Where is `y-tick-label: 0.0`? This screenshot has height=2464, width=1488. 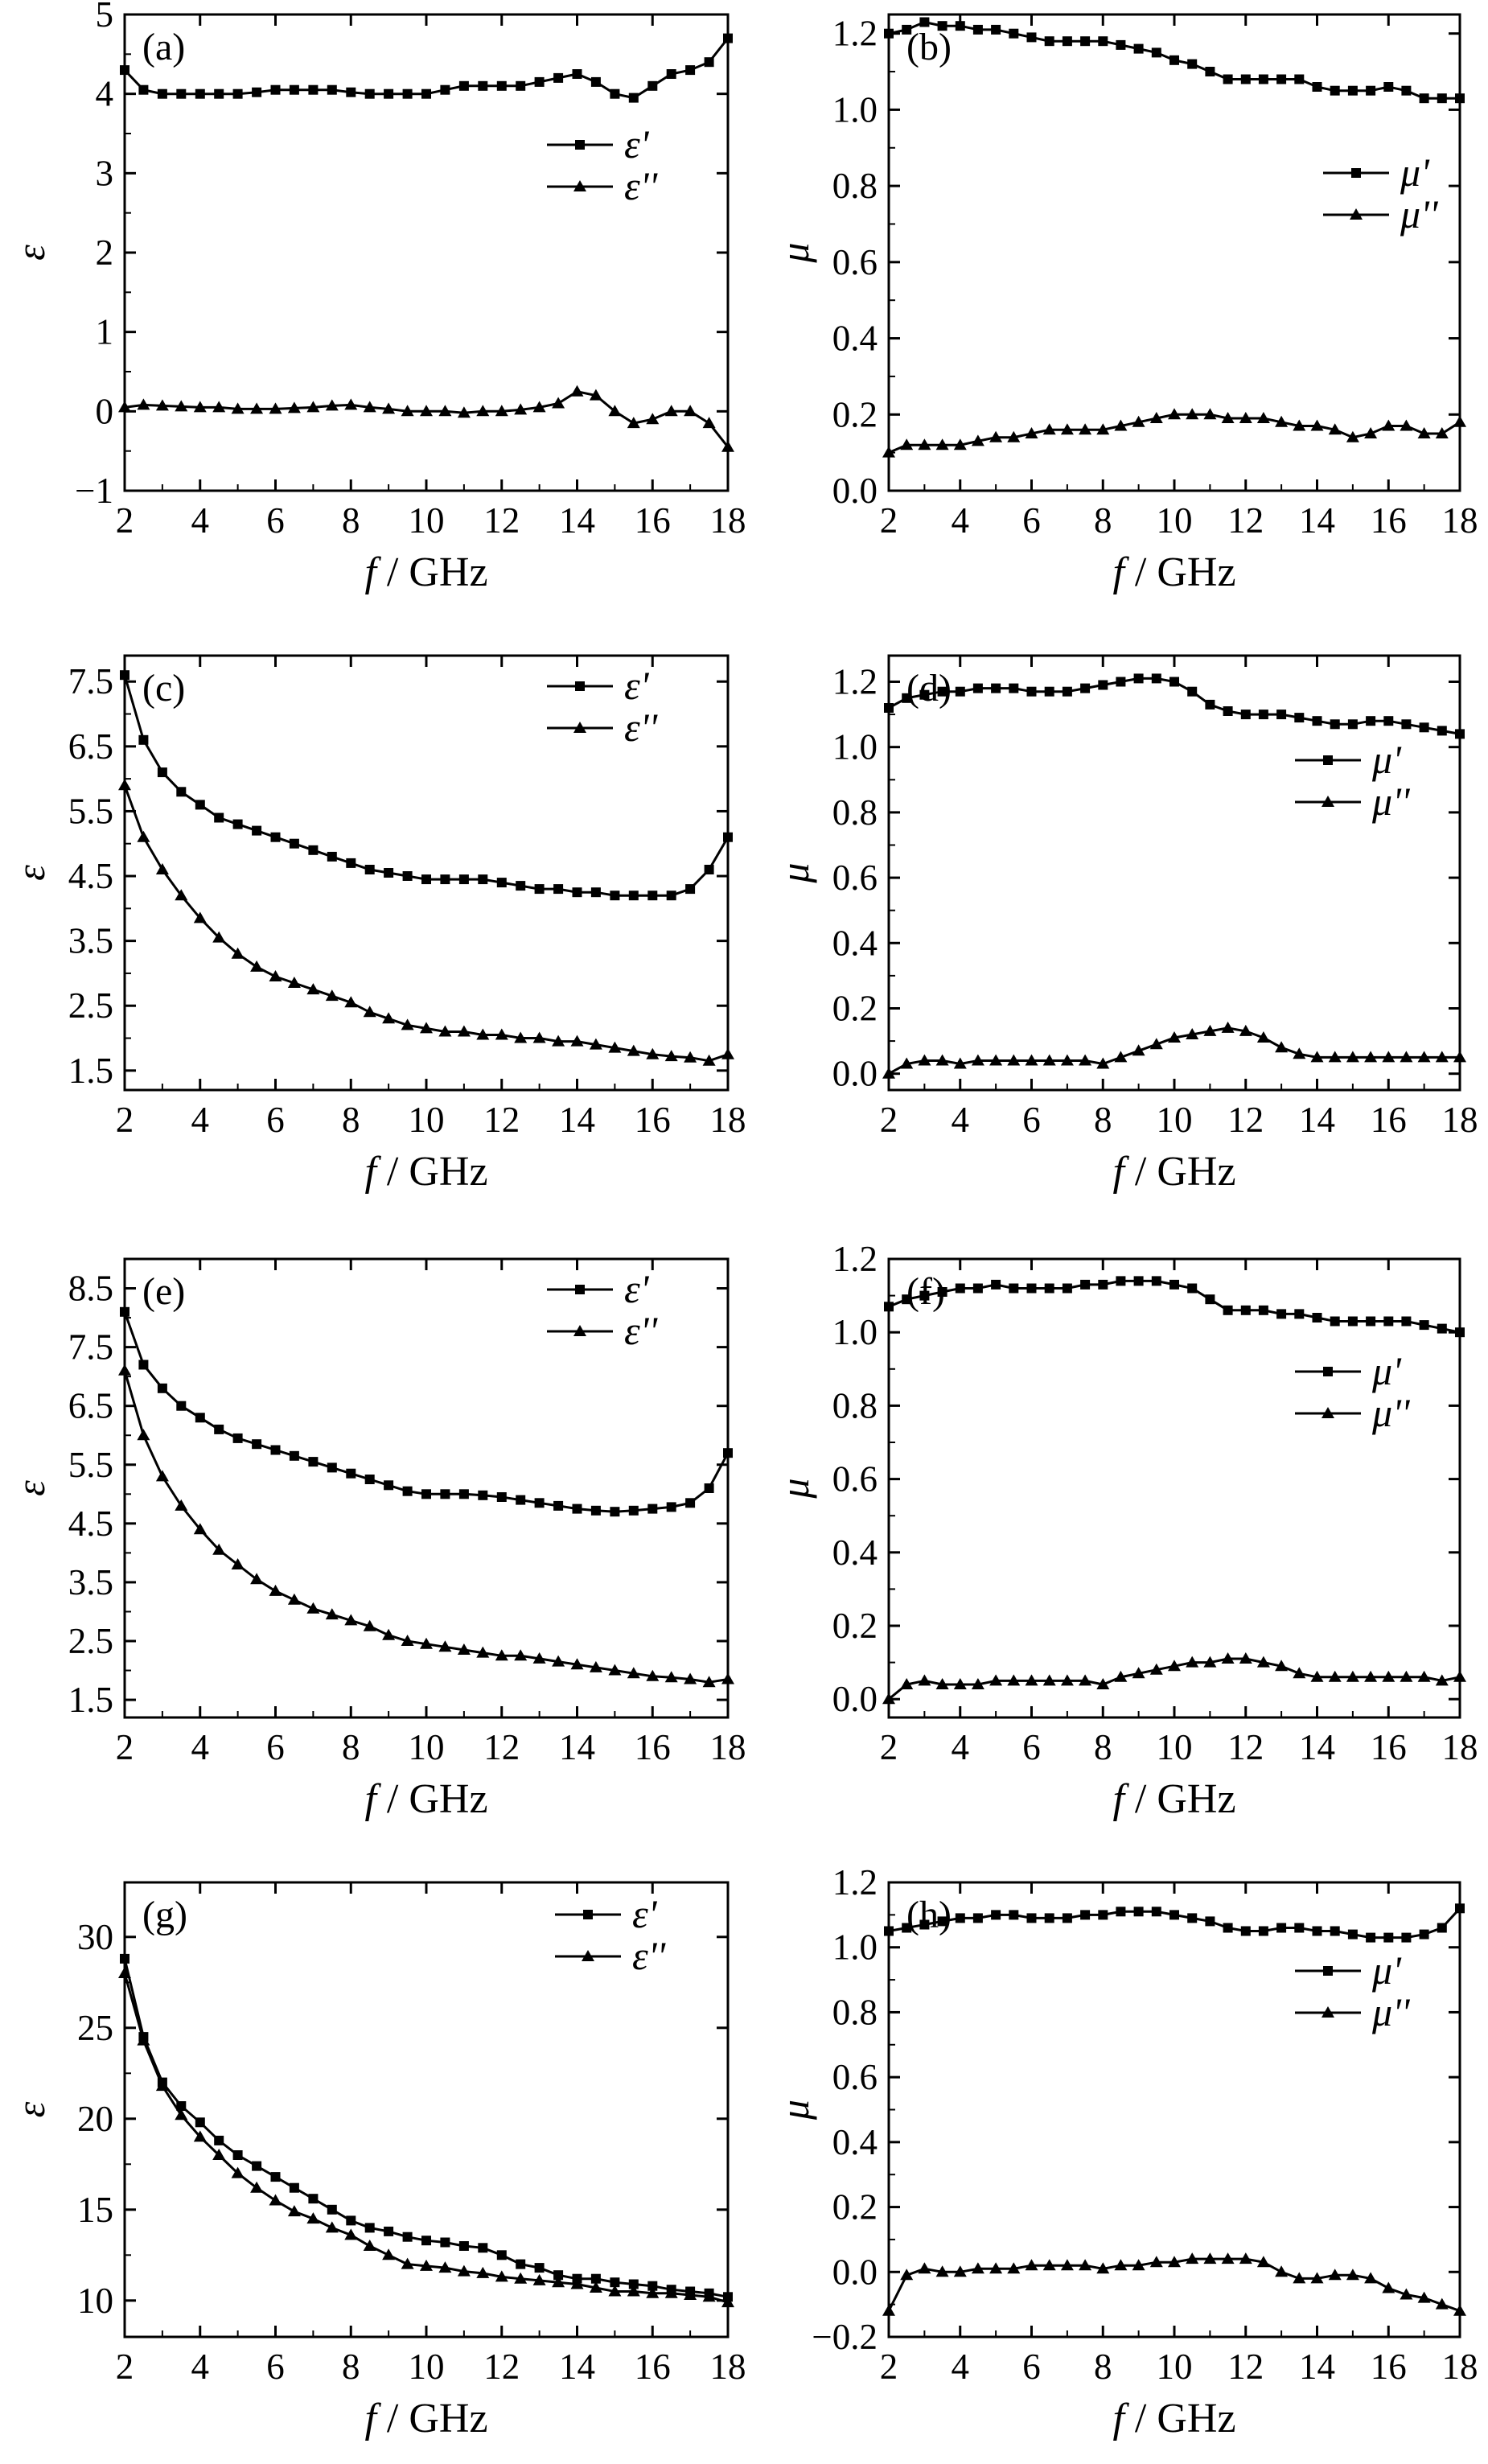
y-tick-label: 0.0 is located at coordinates (855, 1074).